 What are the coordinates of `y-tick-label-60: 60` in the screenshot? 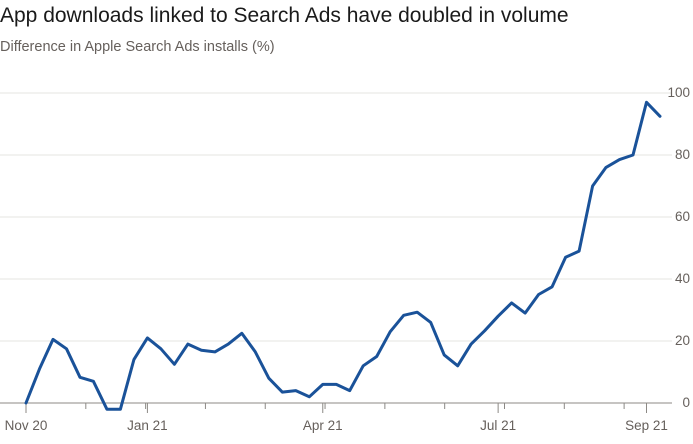 It's located at (682, 216).